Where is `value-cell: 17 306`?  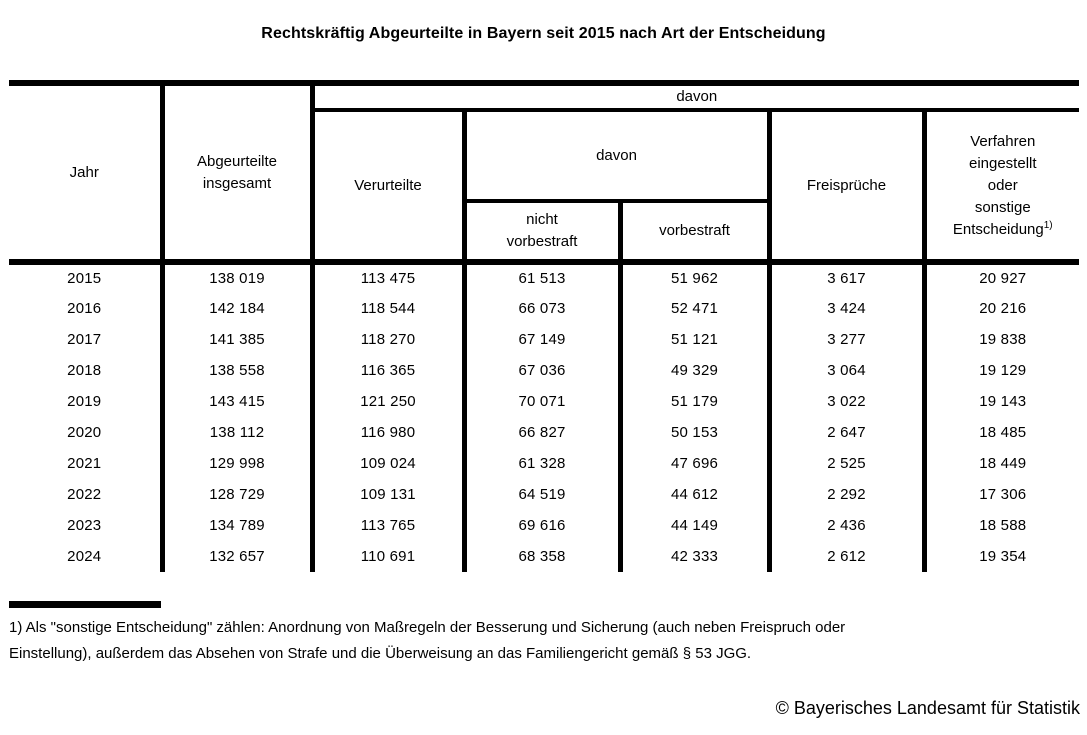 value-cell: 17 306 is located at coordinates (1000, 494).